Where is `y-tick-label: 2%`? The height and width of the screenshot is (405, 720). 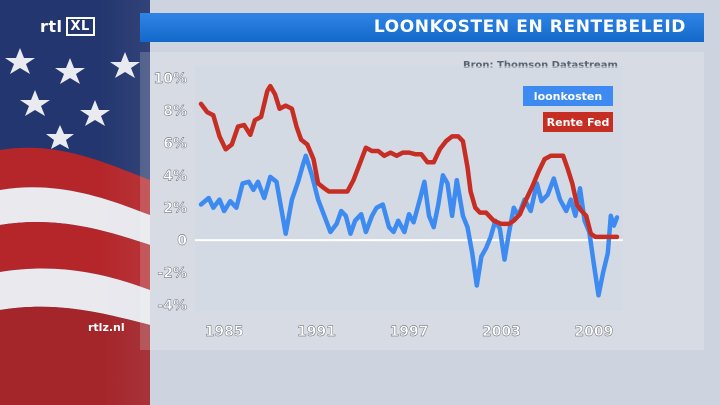 y-tick-label: 2% is located at coordinates (175, 209).